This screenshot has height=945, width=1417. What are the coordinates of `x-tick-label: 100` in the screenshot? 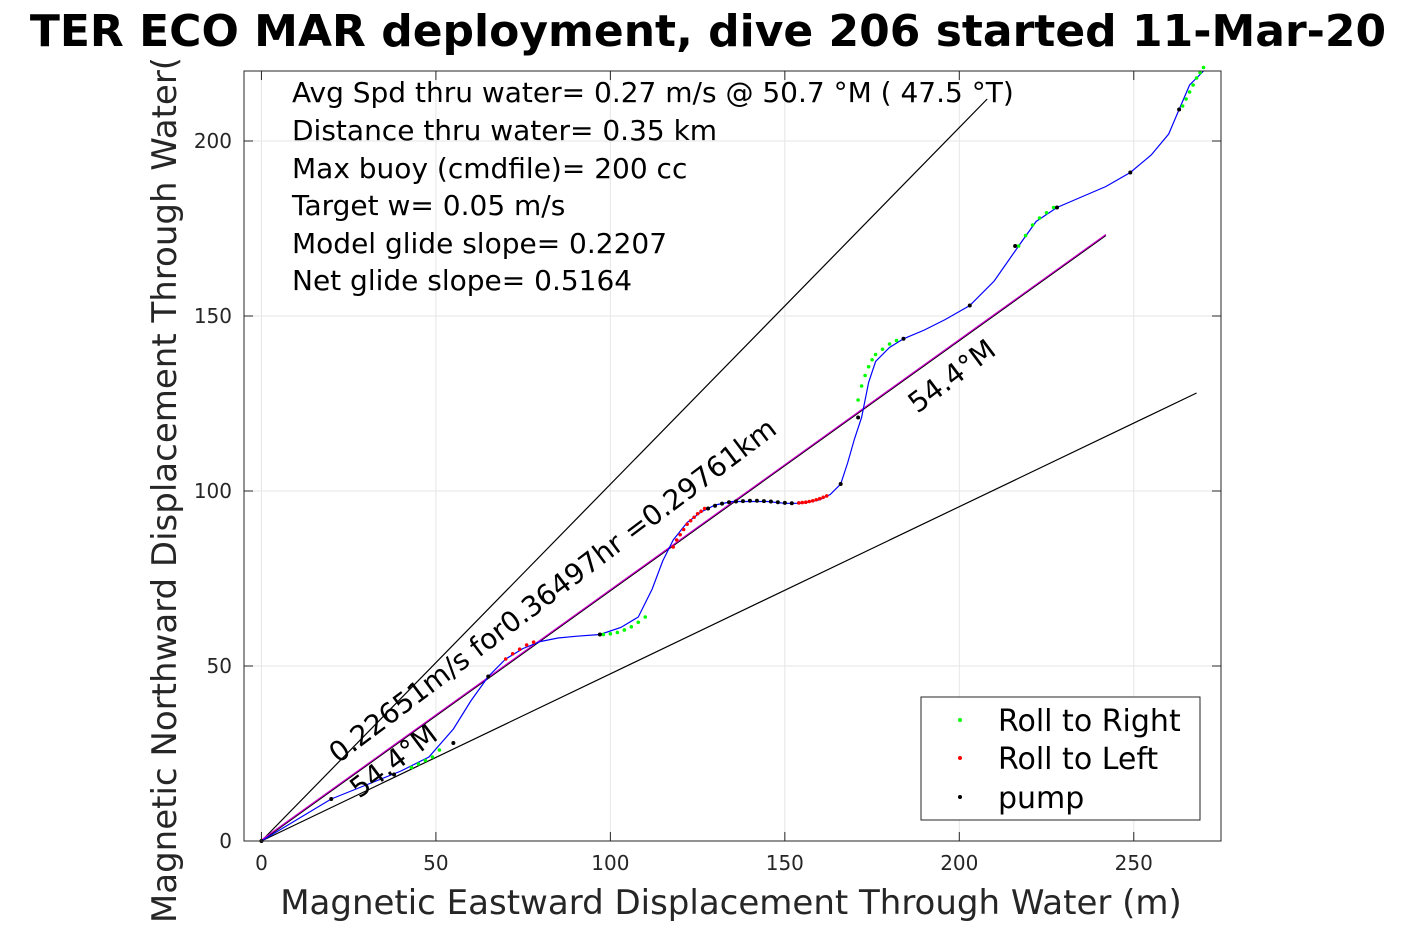 It's located at (610, 863).